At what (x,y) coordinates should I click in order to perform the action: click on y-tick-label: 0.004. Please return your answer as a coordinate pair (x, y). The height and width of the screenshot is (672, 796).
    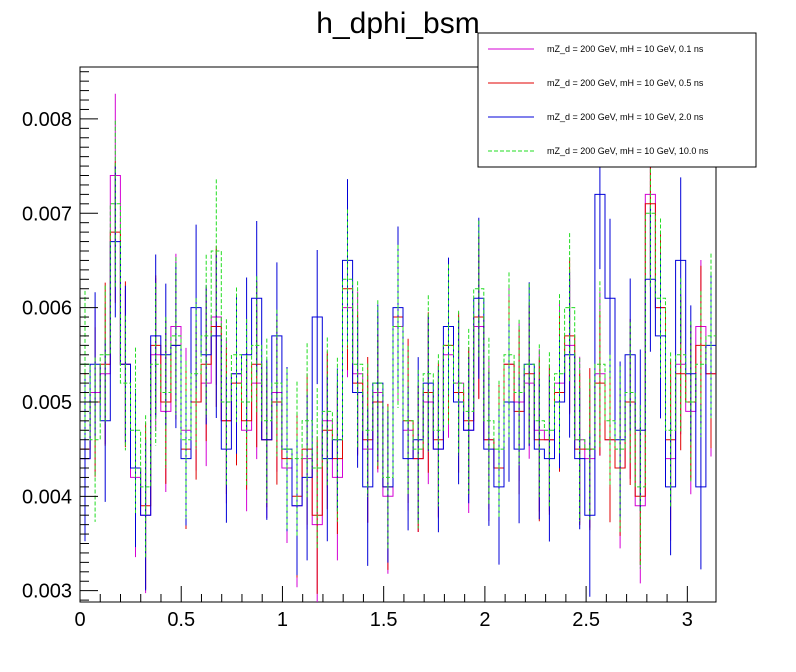
    Looking at the image, I should click on (47, 497).